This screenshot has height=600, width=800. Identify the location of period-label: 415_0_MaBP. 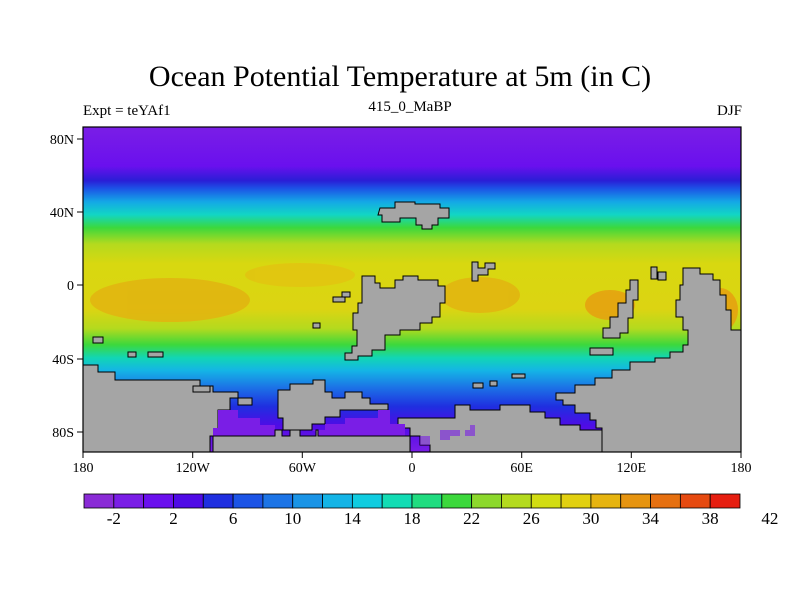
(410, 107).